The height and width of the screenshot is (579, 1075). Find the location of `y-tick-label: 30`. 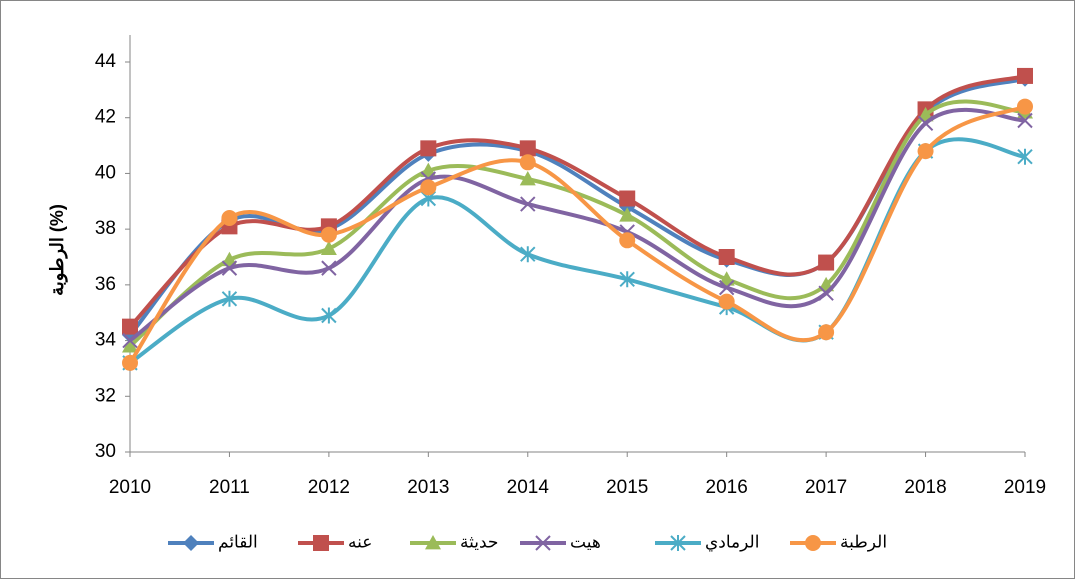

y-tick-label: 30 is located at coordinates (105, 451).